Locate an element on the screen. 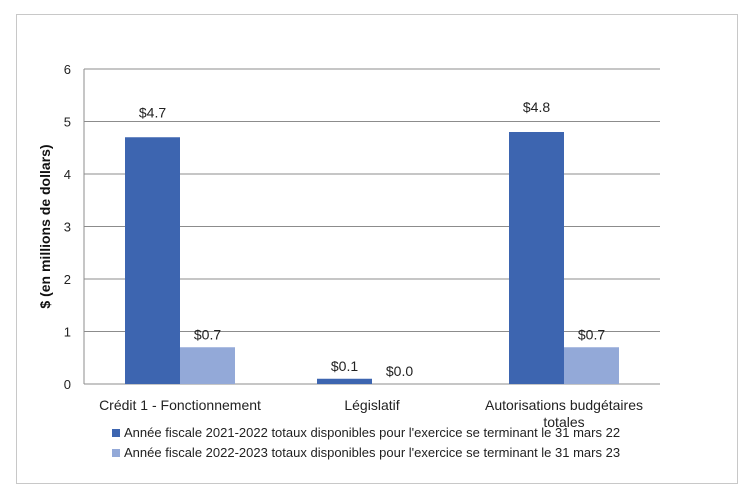  x-category-label: Crédit 1 - Fonctionnement is located at coordinates (180, 405).